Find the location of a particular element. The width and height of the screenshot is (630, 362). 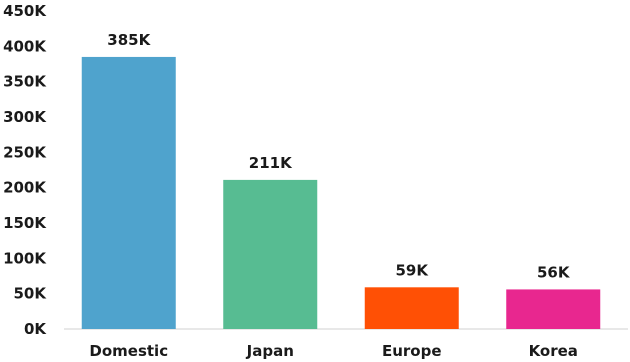

bar-korea is located at coordinates (553, 309).